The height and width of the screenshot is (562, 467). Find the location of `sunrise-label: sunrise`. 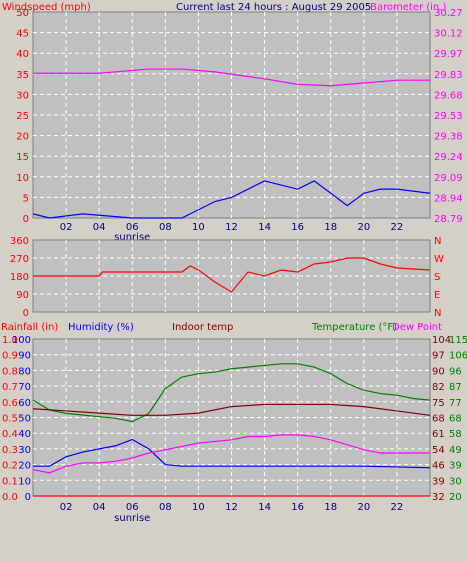

sunrise-label: sunrise is located at coordinates (132, 518).